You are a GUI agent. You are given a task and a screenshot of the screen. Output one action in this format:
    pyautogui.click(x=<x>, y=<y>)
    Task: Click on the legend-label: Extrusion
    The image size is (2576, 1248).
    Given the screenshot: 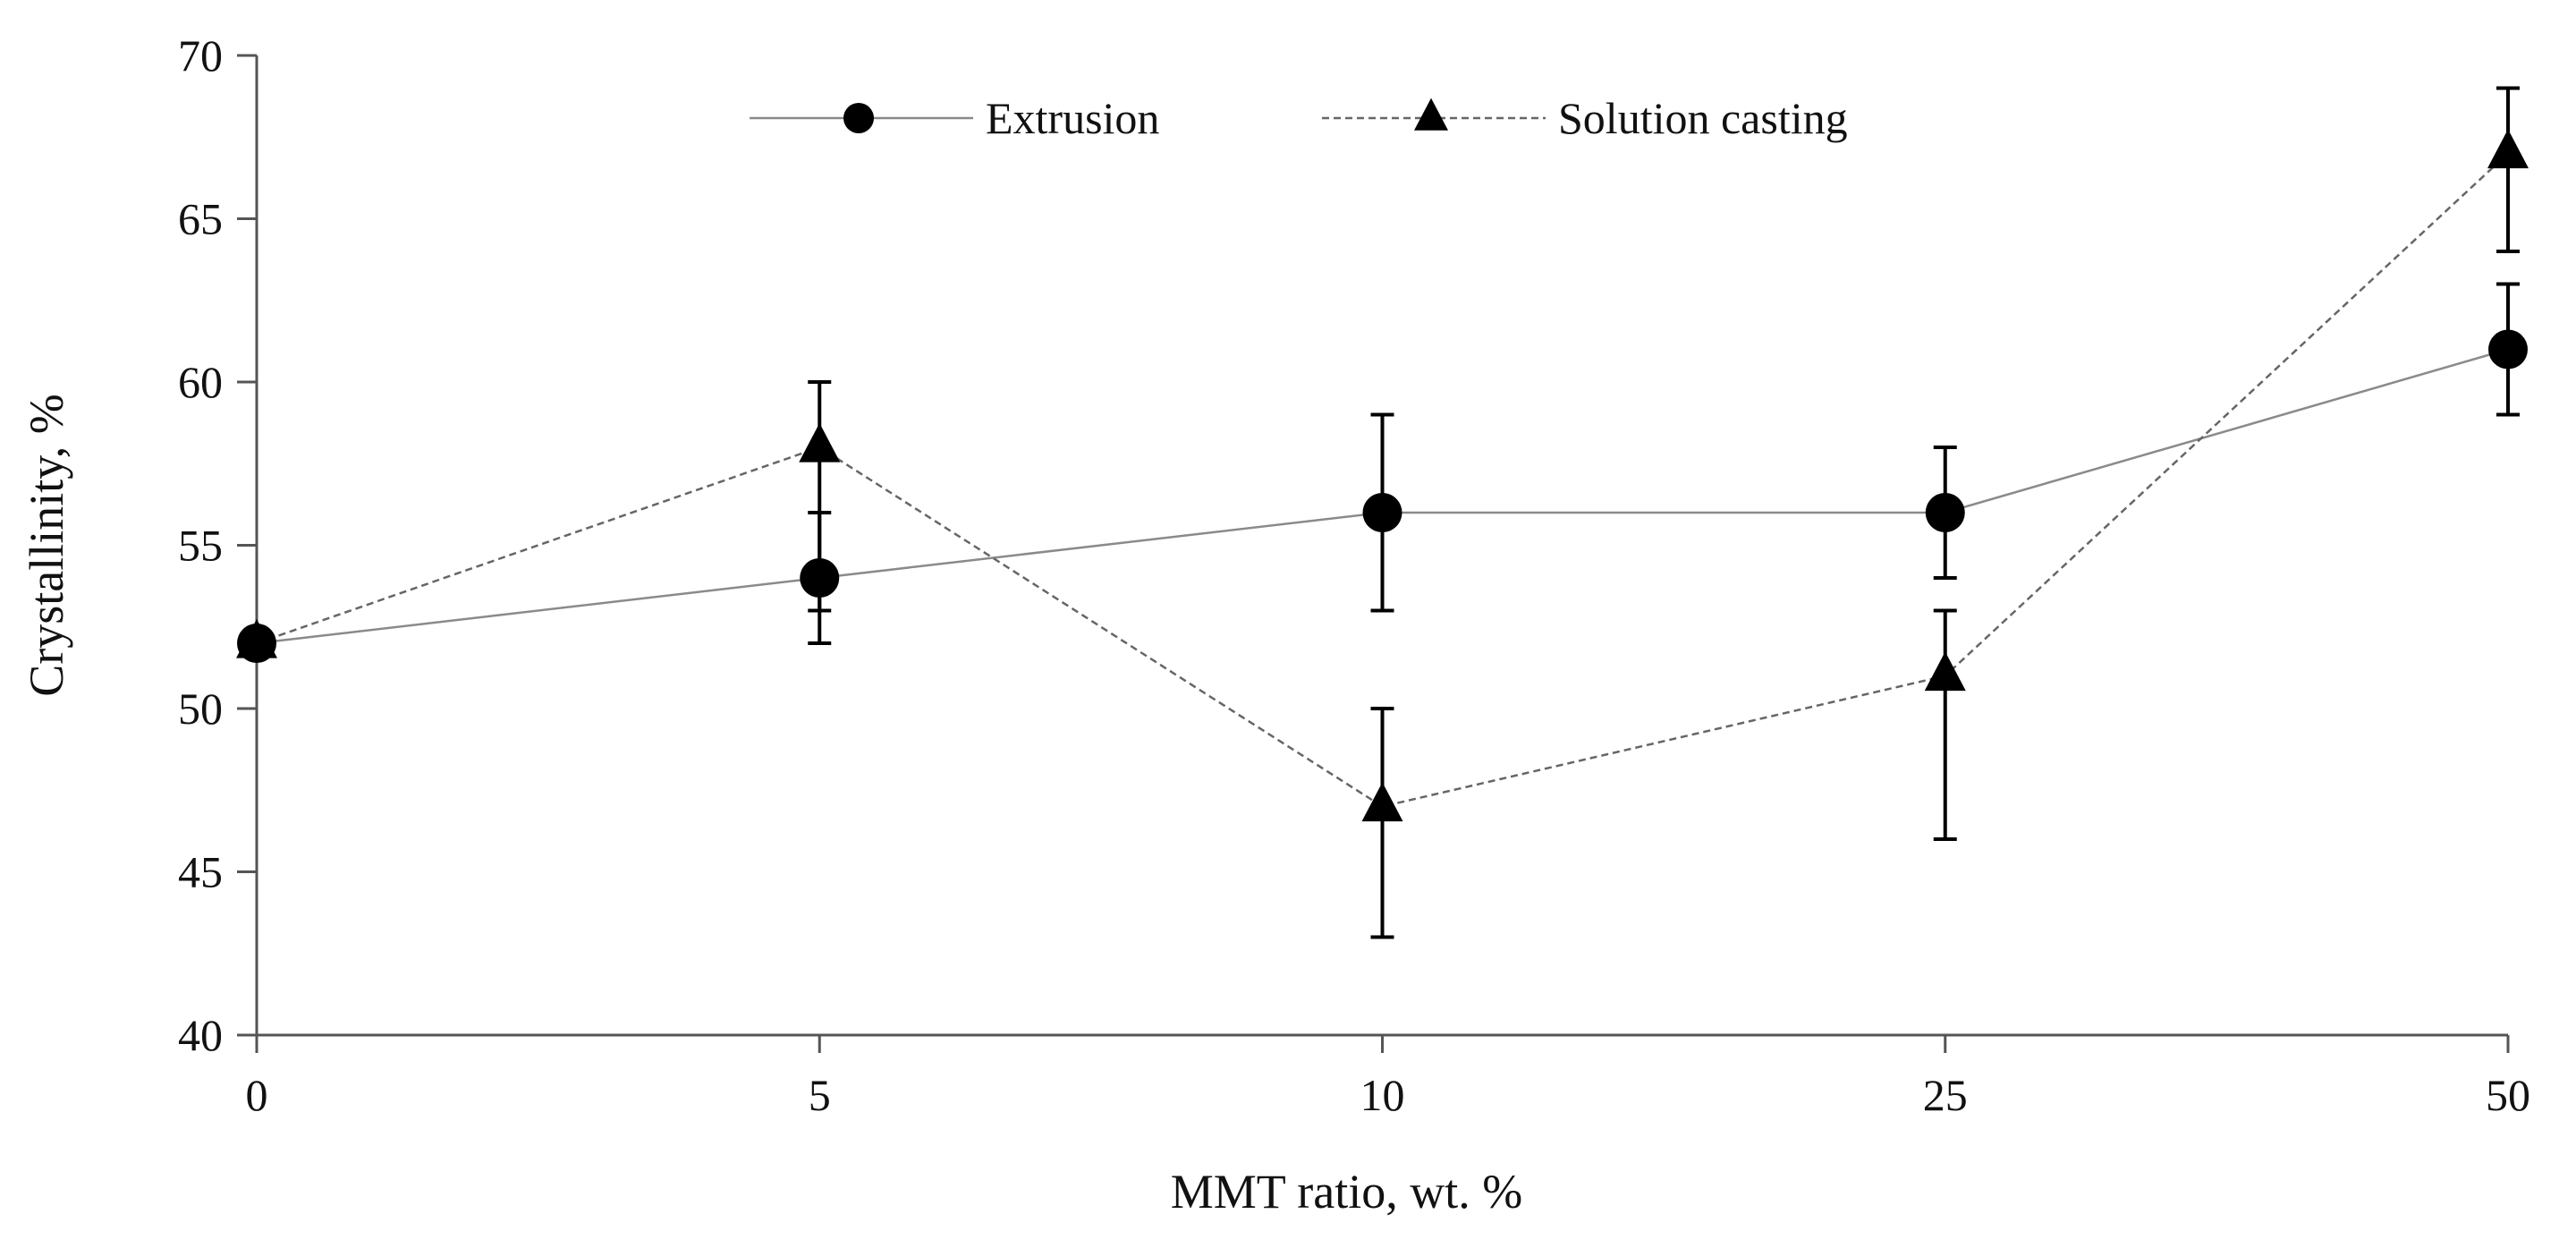 What is the action you would take?
    pyautogui.click(x=1072, y=118)
    